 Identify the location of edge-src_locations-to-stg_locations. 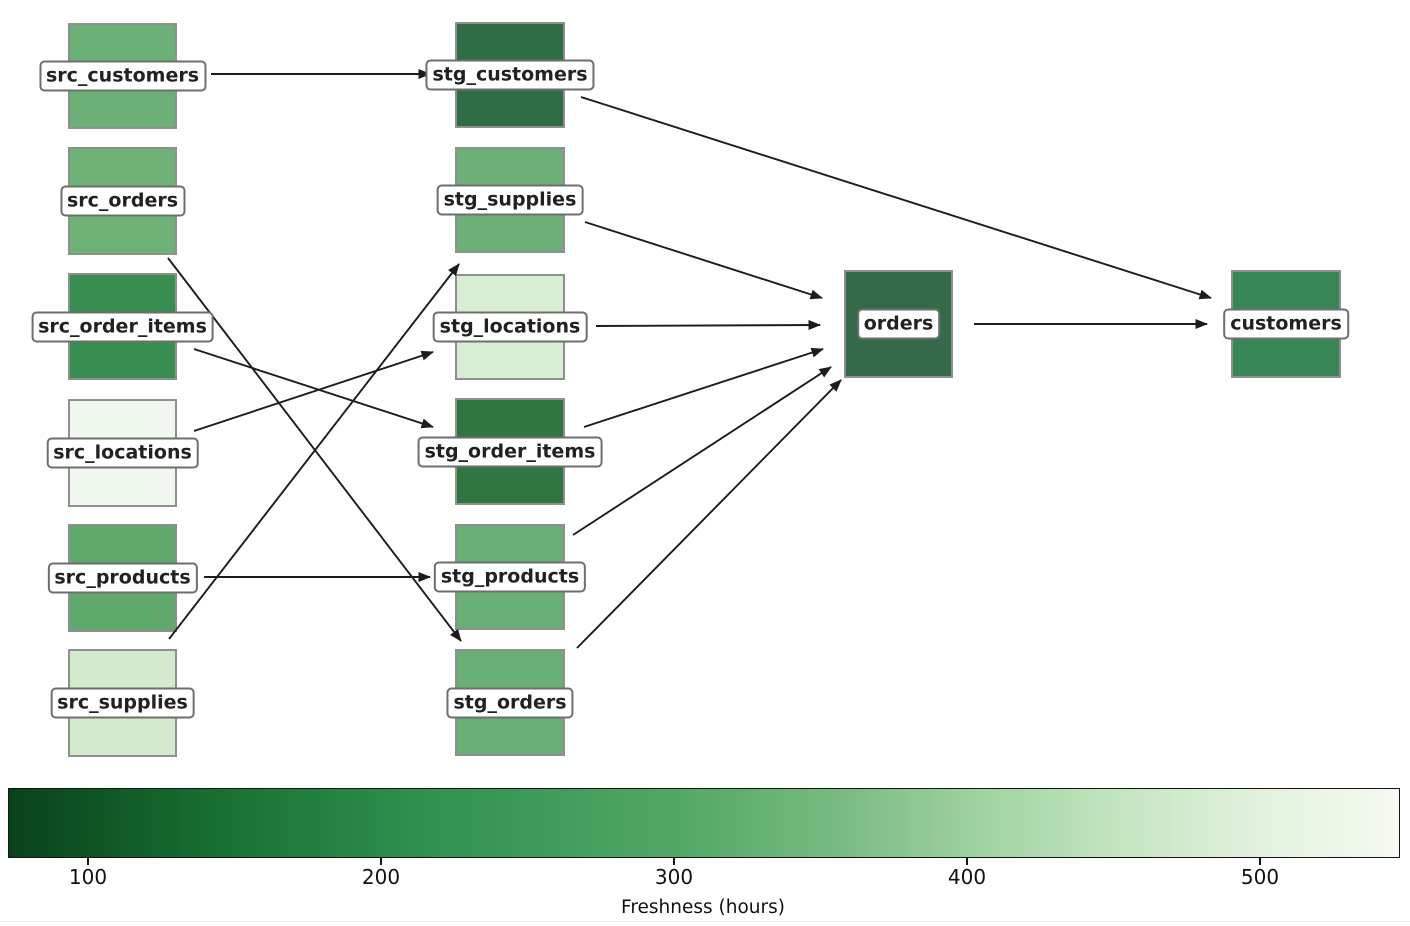
(313, 391).